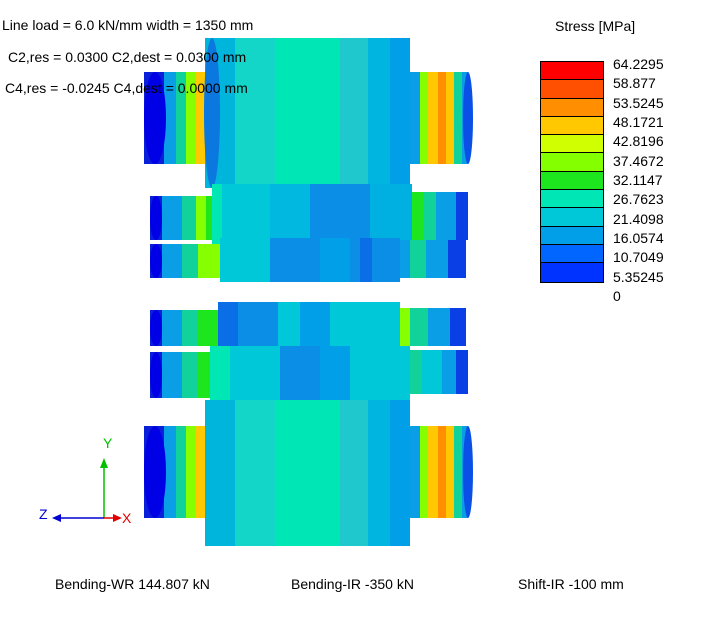  Describe the element at coordinates (128, 25) in the screenshot. I see `line-load-text: Line load = 6.0 kN/mm width = 1350 mm` at that location.